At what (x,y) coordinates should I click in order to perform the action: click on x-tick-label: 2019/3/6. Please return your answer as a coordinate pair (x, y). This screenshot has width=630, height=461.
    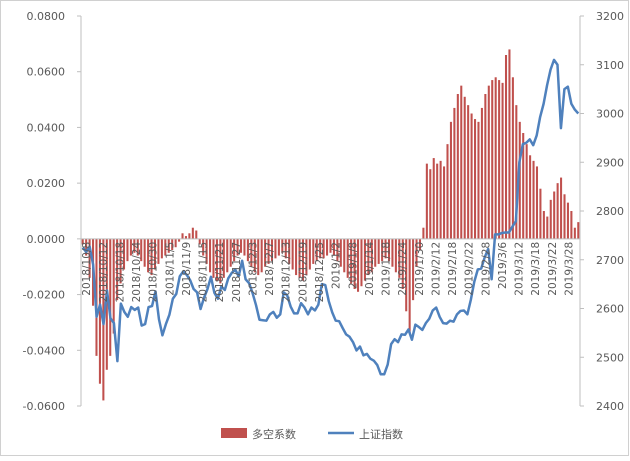
    Looking at the image, I should click on (503, 265).